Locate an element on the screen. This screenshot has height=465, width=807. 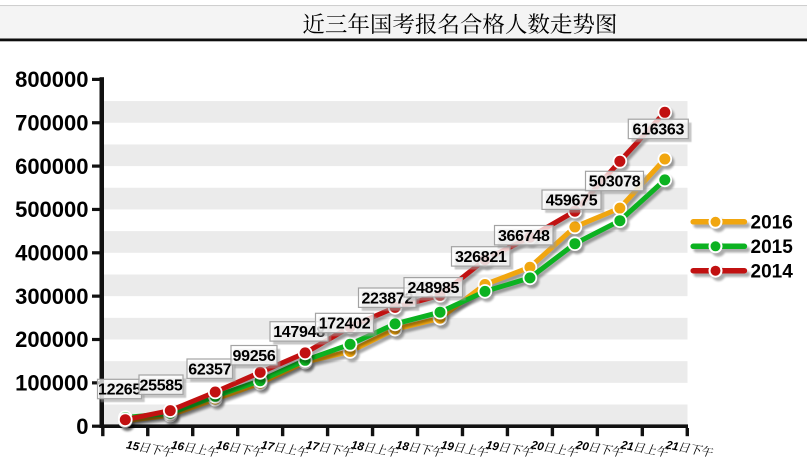
svg-text: 12265 is located at coordinates (119, 390).